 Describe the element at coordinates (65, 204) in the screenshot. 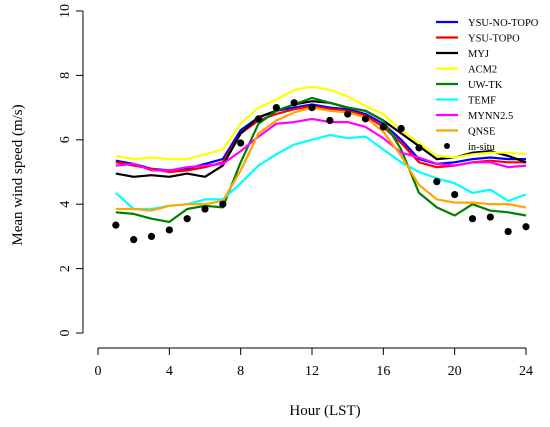

I see `y-tick-label: 4` at that location.